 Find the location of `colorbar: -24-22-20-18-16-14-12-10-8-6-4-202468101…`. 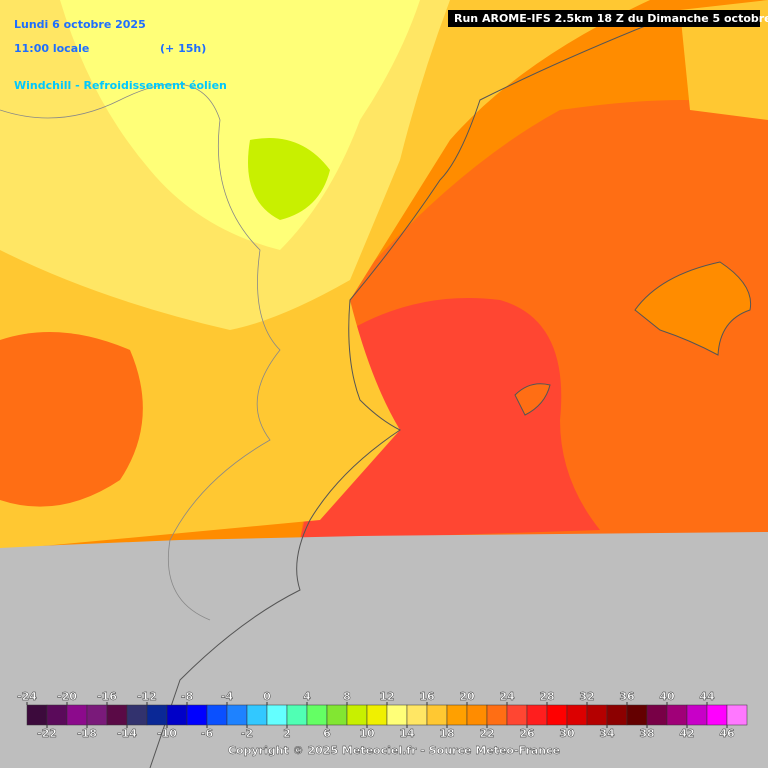

colorbar: -24-22-20-18-16-14-12-10-8-6-4-202468101… is located at coordinates (382, 715).